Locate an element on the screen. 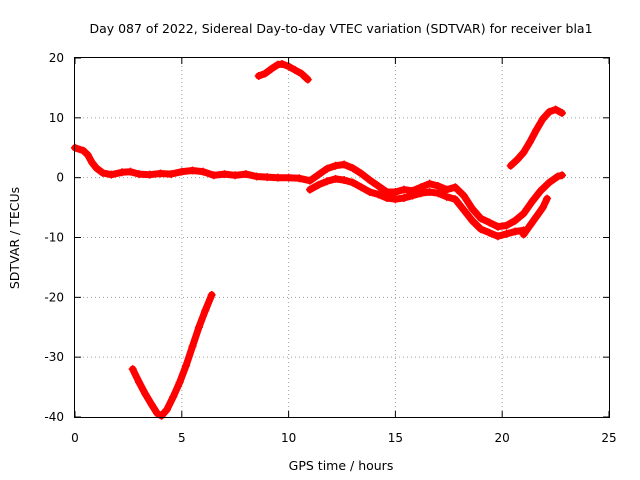 The image size is (640, 480). y-tick-label: 0 is located at coordinates (60, 178).